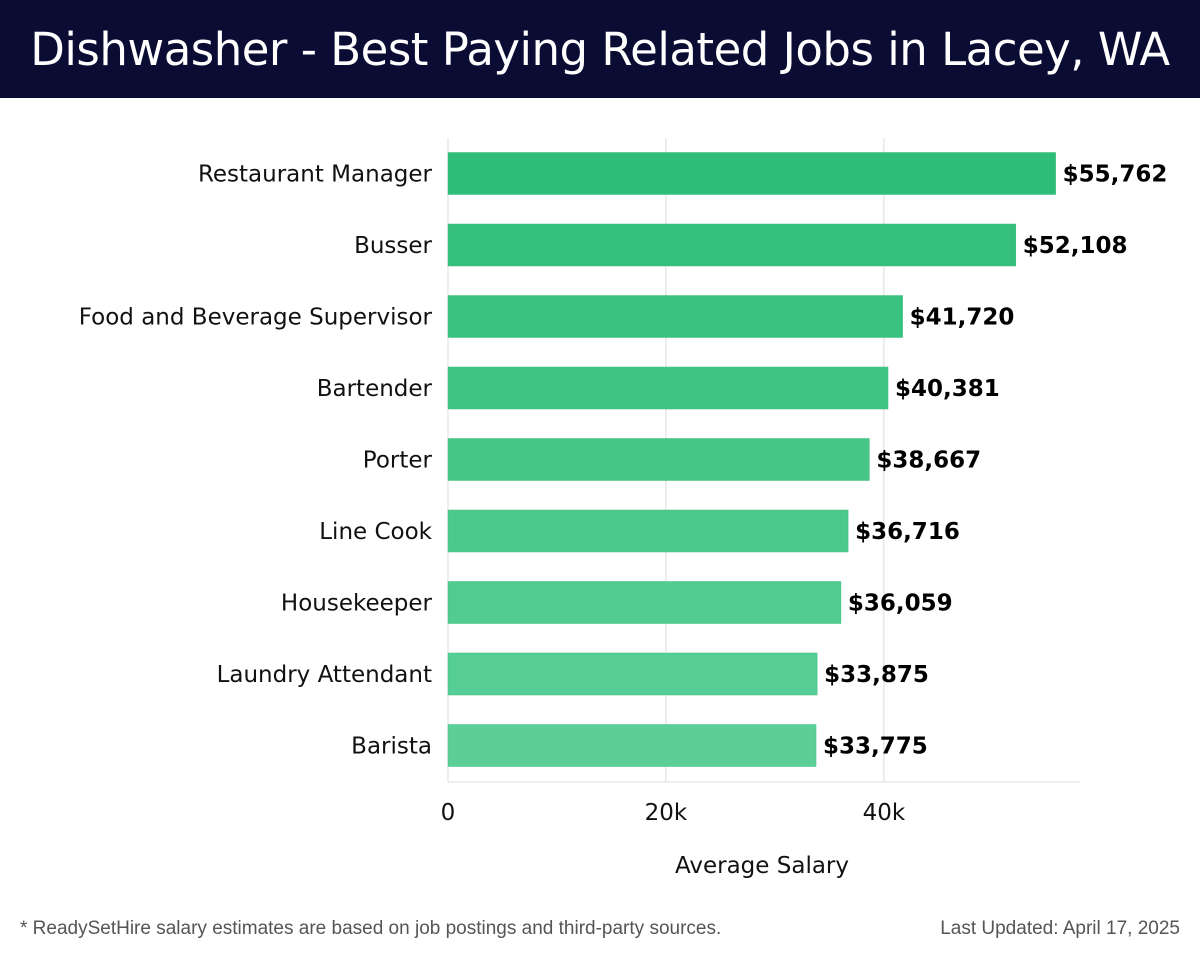 The height and width of the screenshot is (958, 1200). What do you see at coordinates (375, 389) in the screenshot?
I see `category-label: Bartender` at bounding box center [375, 389].